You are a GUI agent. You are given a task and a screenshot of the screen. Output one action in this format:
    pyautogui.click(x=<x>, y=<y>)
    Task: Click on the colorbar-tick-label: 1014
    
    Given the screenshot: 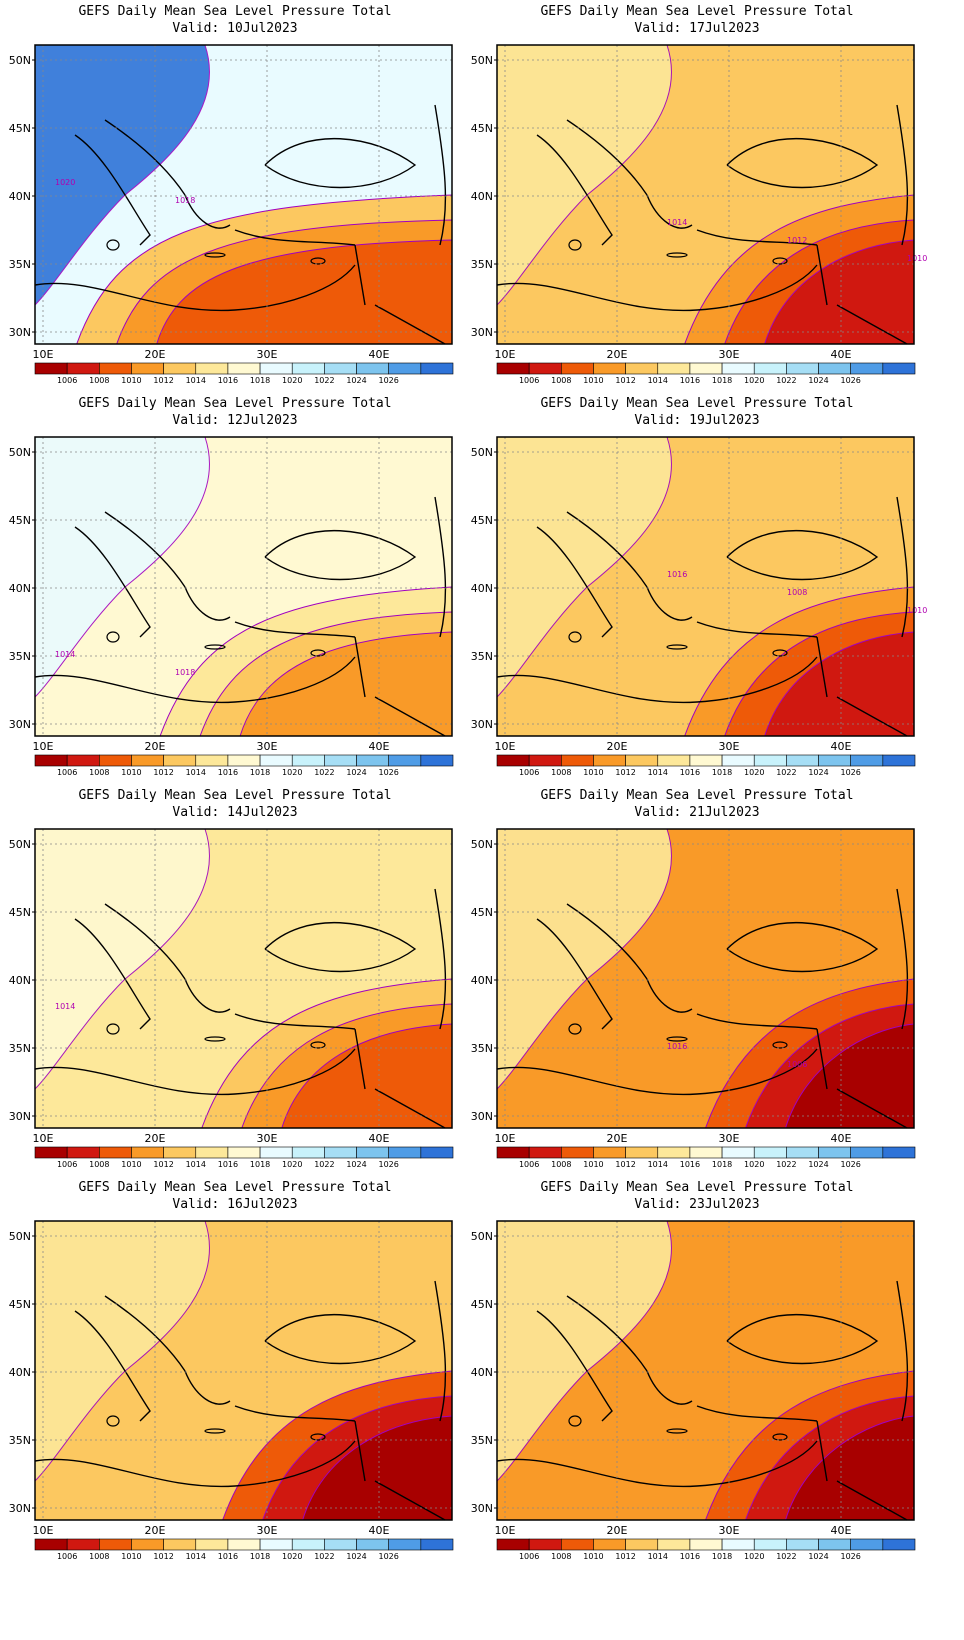 What is the action you would take?
    pyautogui.click(x=658, y=1164)
    